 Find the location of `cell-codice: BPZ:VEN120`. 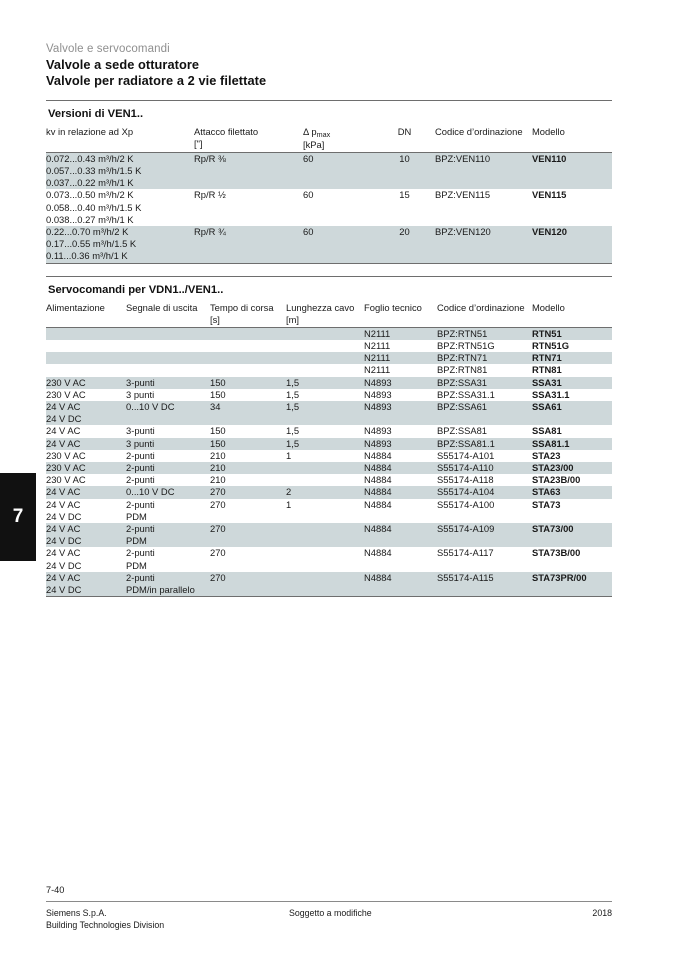

cell-codice: BPZ:VEN120 is located at coordinates (483, 245).